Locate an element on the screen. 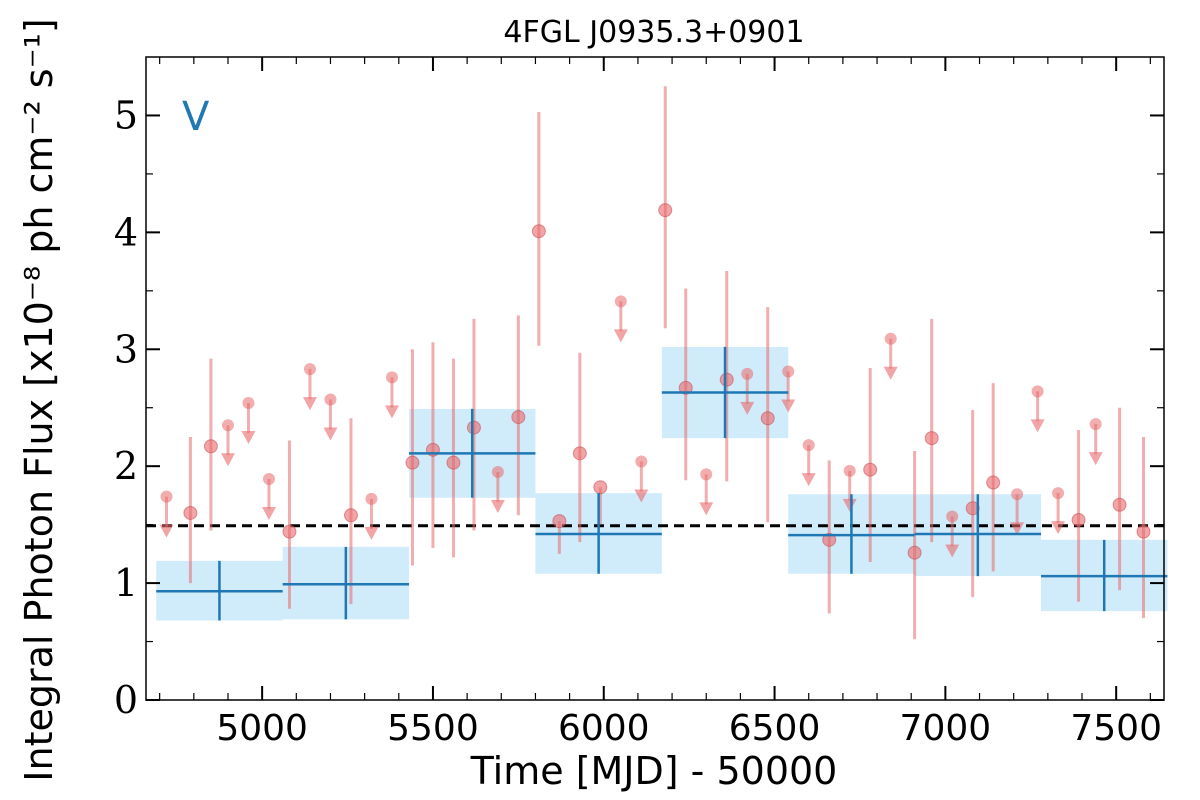  x-tick-label: 6500 is located at coordinates (775, 728).